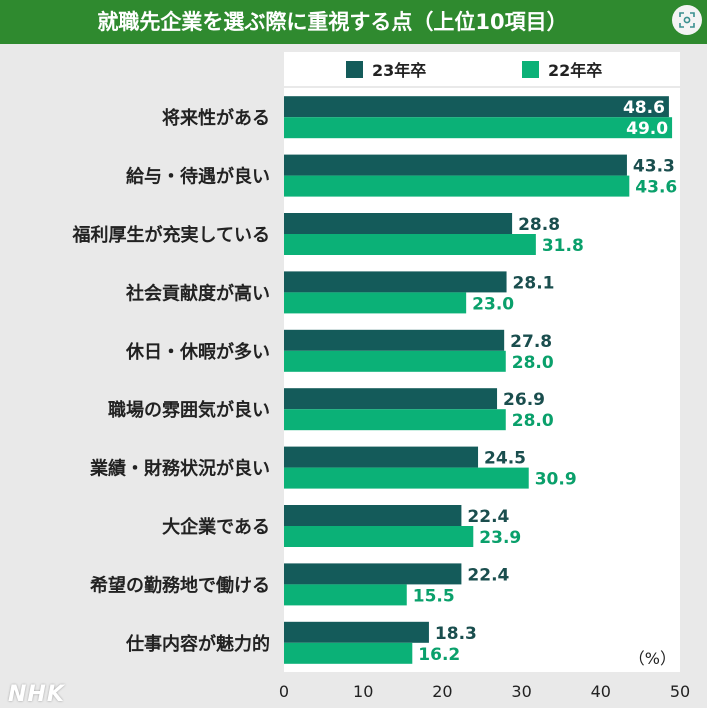 This screenshot has height=708, width=707. Describe the element at coordinates (179, 469) in the screenshot. I see `category-label: 業績・財務状況が良い` at that location.